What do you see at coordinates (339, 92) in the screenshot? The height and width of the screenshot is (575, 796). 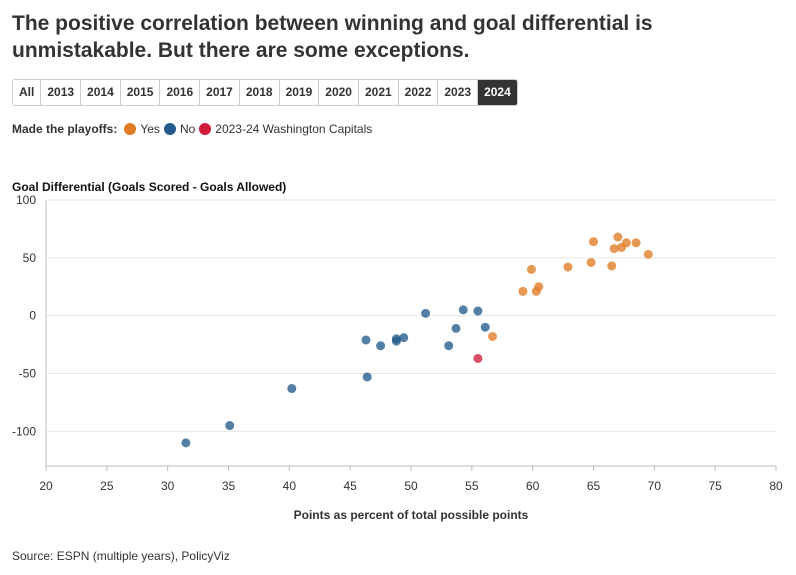 I see `tab-2020: 2020` at bounding box center [339, 92].